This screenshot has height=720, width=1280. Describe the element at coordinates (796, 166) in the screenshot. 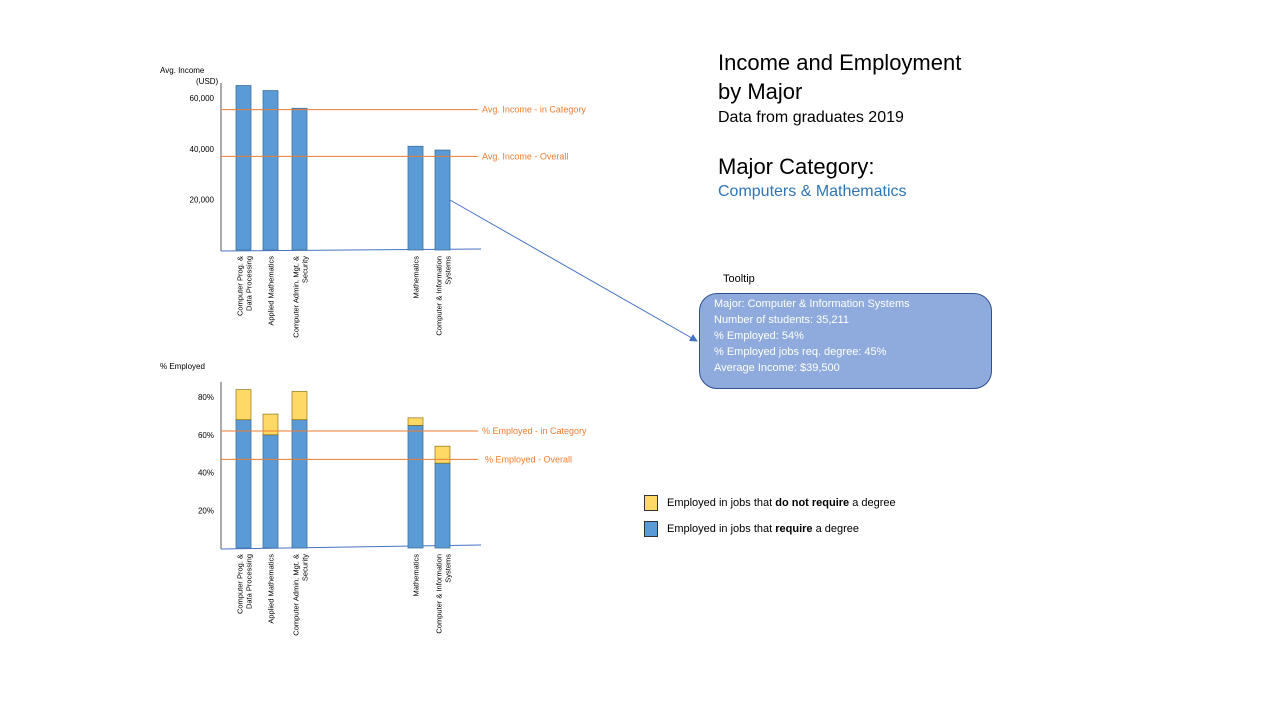

I see `category-label: Major Category:` at that location.